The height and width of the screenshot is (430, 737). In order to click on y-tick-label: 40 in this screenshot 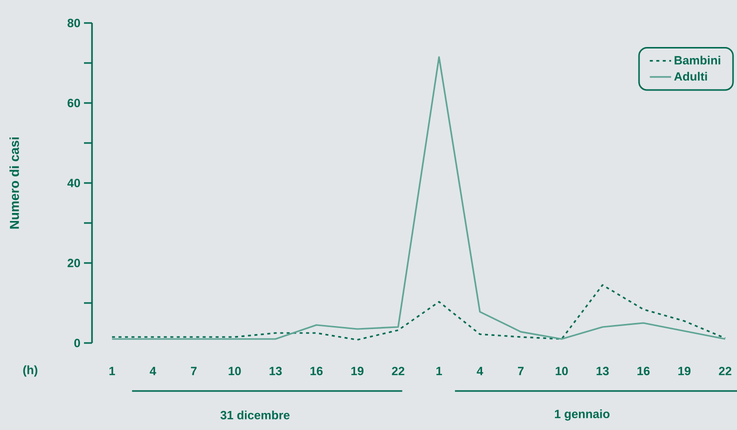, I will do `click(73, 183)`.